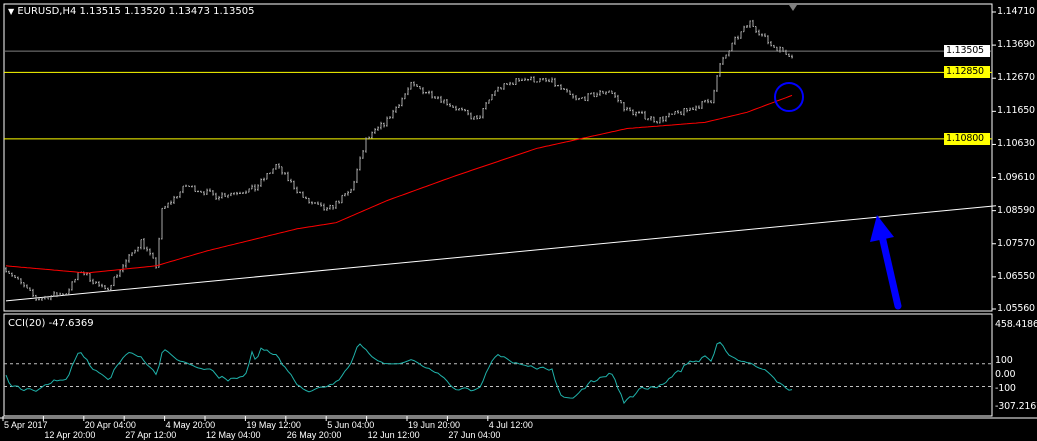  I want to click on annotation-arrow, so click(886, 262).